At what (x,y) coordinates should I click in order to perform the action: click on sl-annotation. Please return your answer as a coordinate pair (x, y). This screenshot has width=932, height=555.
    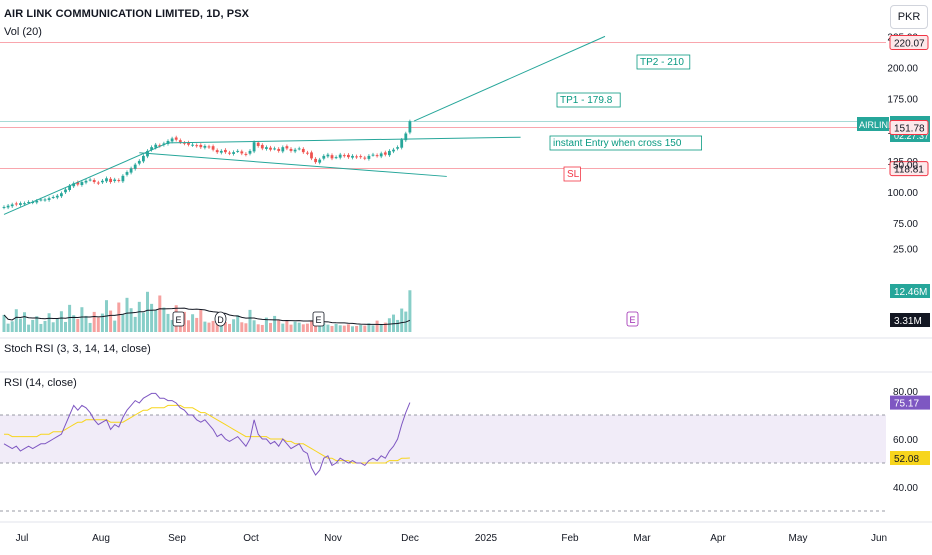
    Looking at the image, I should click on (572, 174).